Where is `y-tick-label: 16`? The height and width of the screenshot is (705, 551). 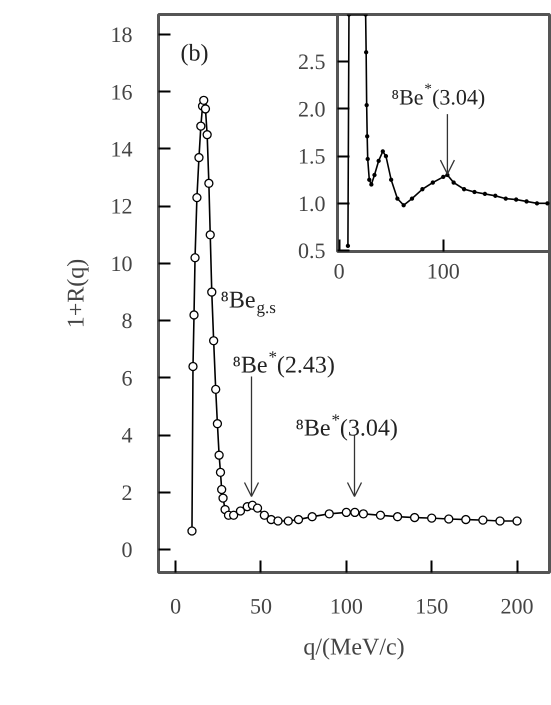 y-tick-label: 16 is located at coordinates (121, 91).